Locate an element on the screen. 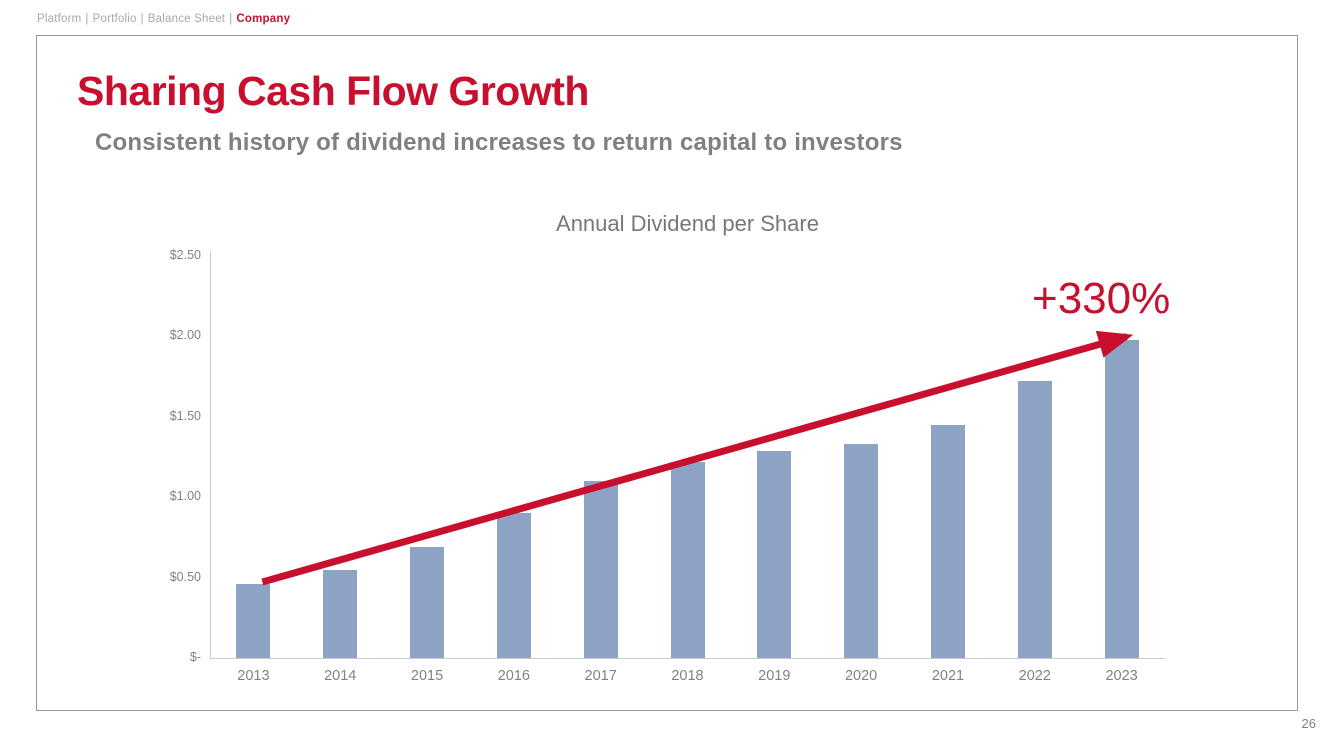  bar-2021 is located at coordinates (947, 541).